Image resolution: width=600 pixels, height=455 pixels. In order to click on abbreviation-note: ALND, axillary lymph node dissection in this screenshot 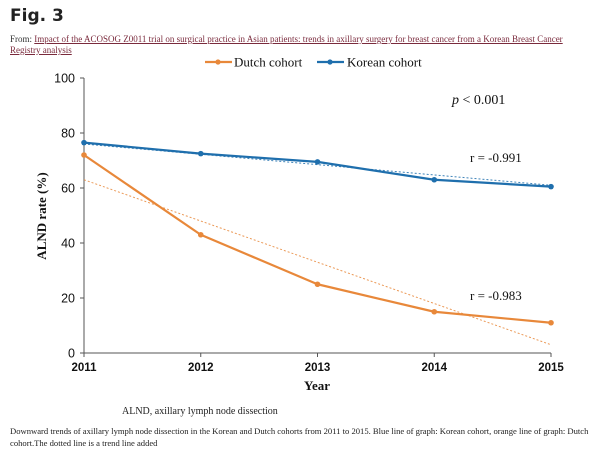, I will do `click(200, 411)`.